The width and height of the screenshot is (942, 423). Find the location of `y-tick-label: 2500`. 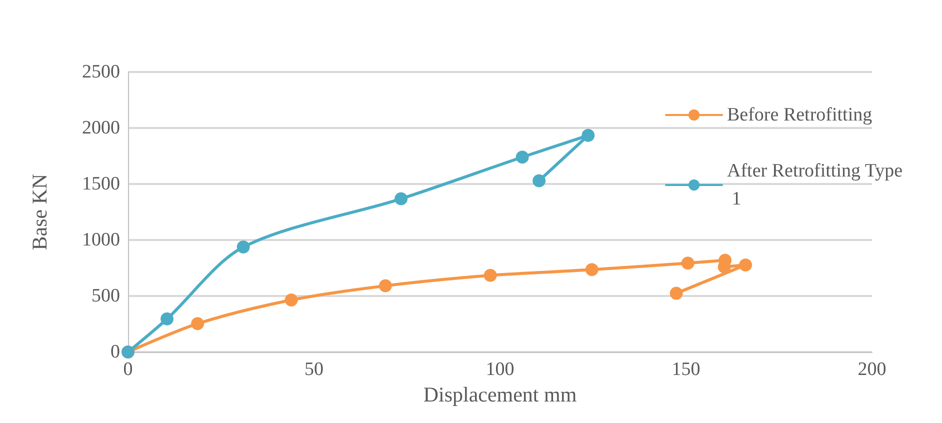

y-tick-label: 2500 is located at coordinates (101, 72).